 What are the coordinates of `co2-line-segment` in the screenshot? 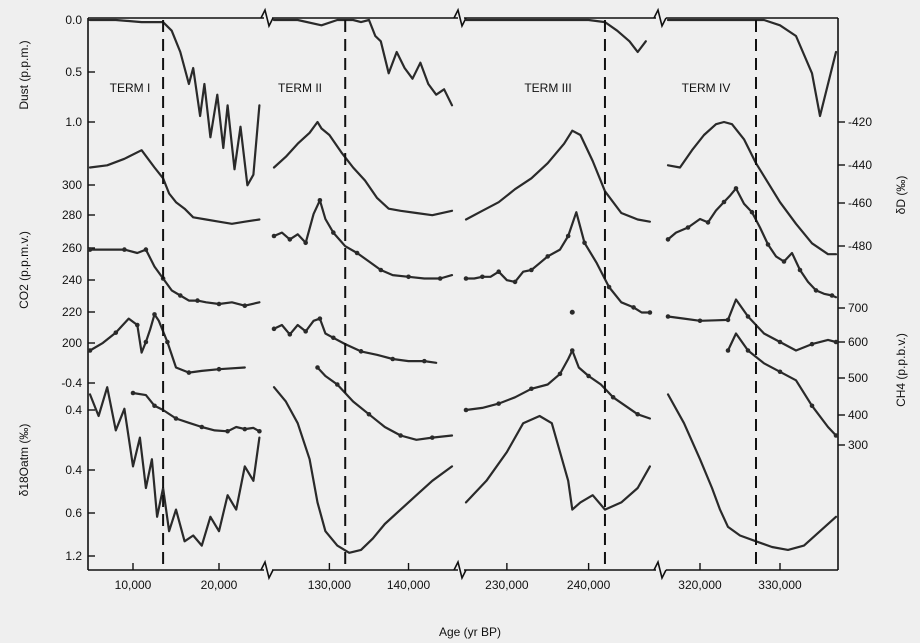 It's located at (174, 277).